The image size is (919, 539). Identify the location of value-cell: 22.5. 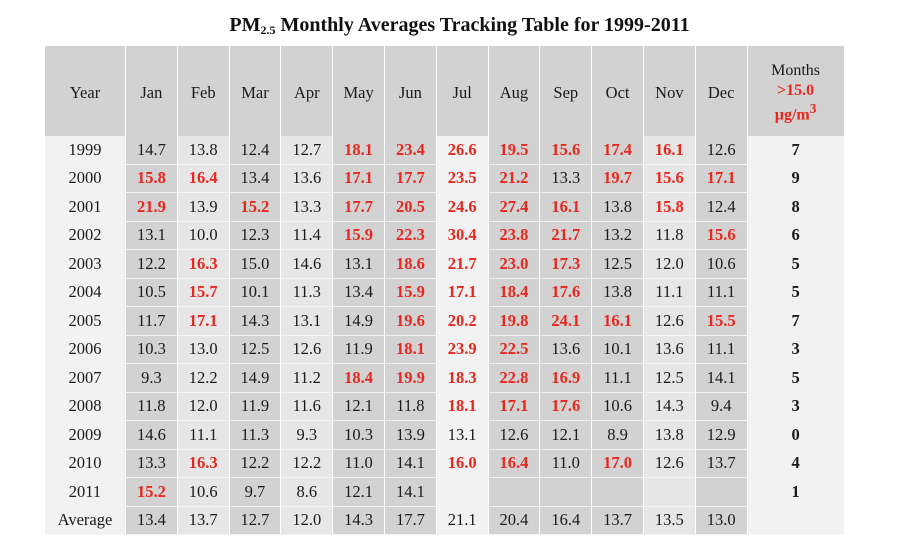
(513, 349).